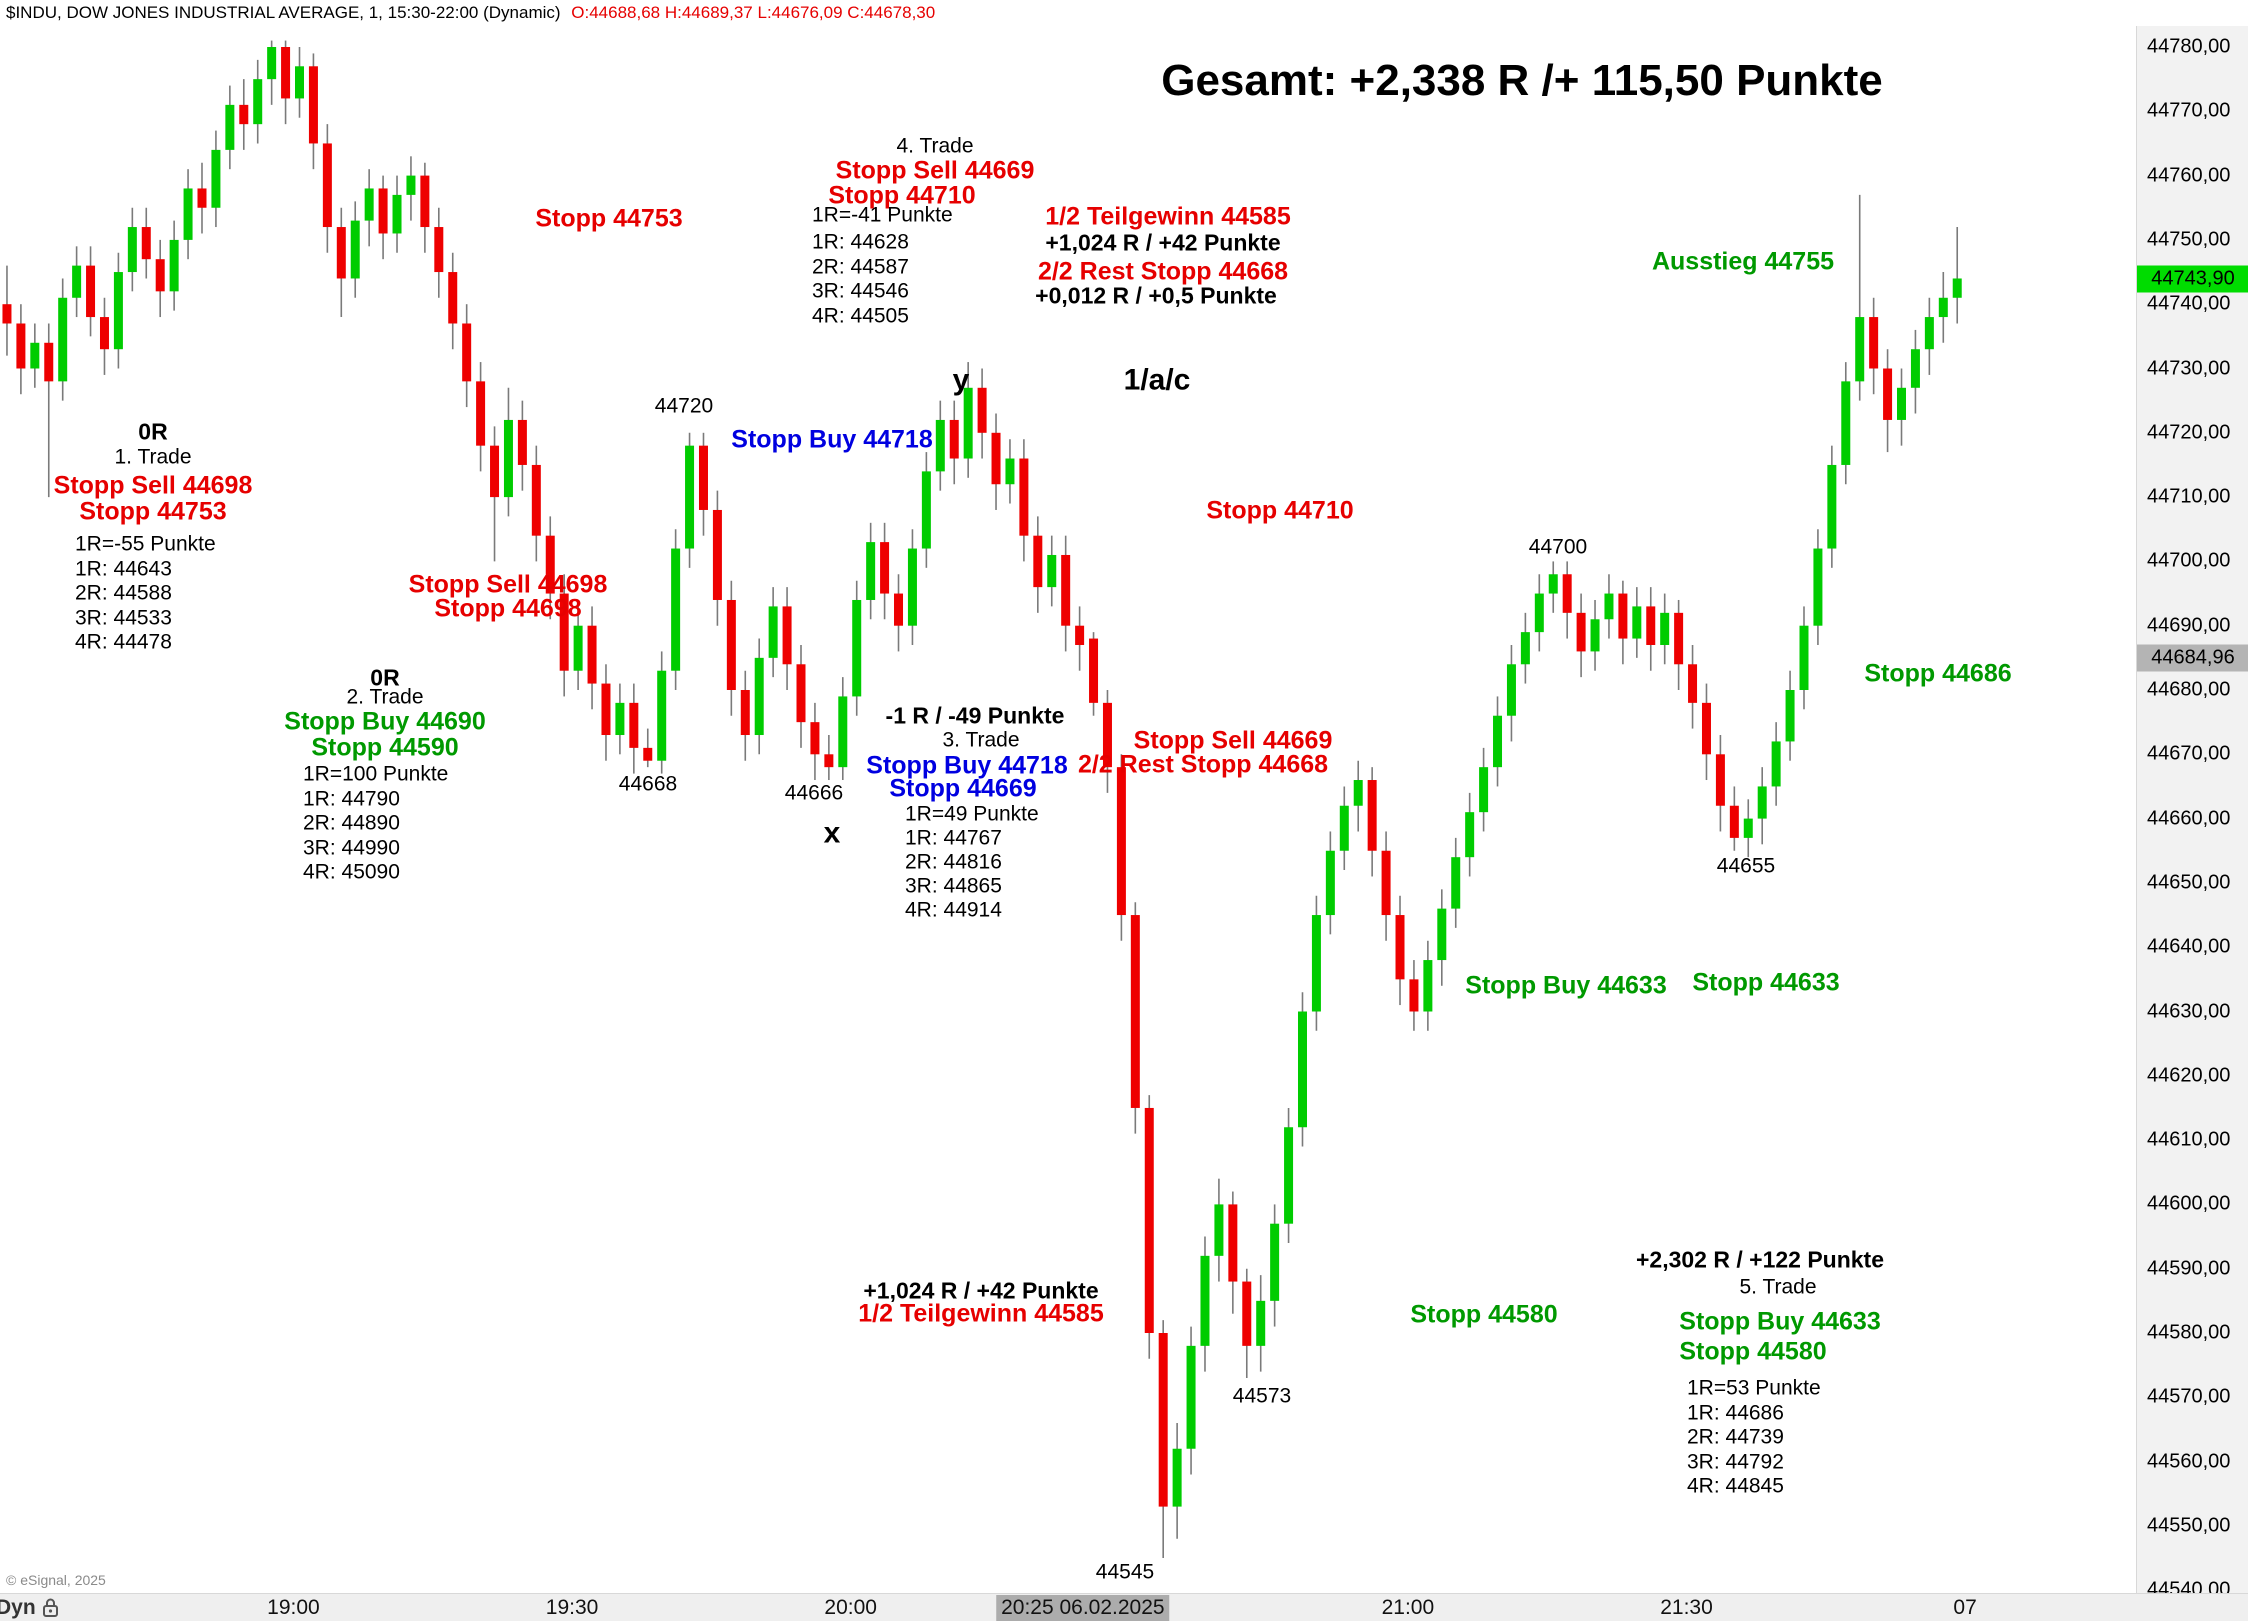  I want to click on chart-annotation: 2R: 44588, so click(123, 593).